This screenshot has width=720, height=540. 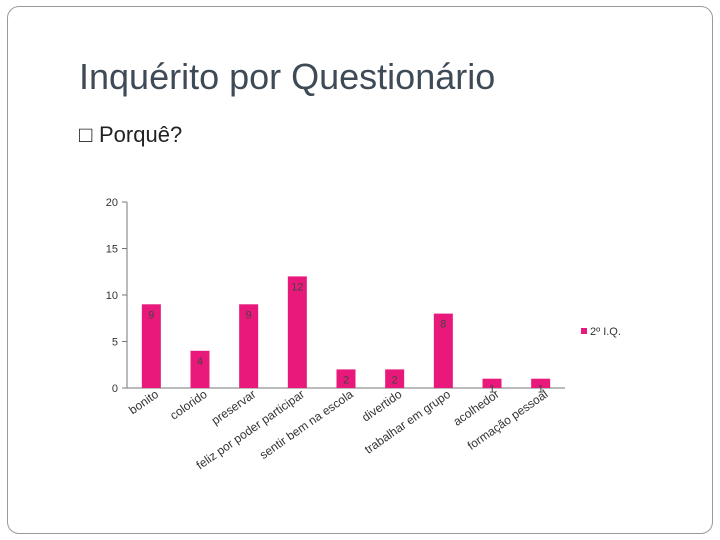 I want to click on legend-label: 2º I.Q., so click(x=605, y=332).